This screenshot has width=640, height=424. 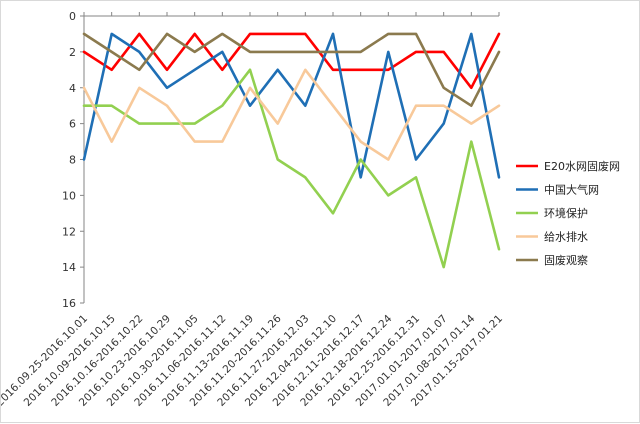 What do you see at coordinates (69, 231) in the screenshot?
I see `y-tick-label: 12` at bounding box center [69, 231].